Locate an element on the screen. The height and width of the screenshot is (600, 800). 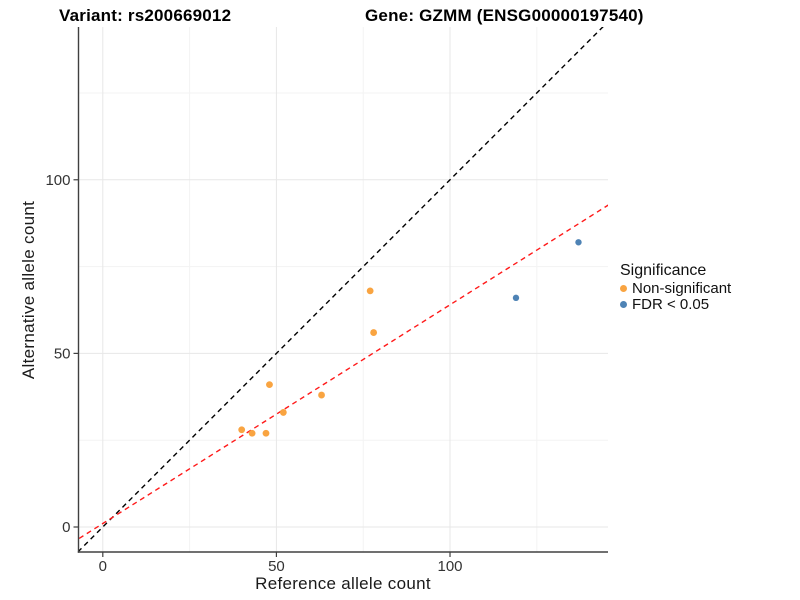
y-tick-label: 50 is located at coordinates (62, 353).